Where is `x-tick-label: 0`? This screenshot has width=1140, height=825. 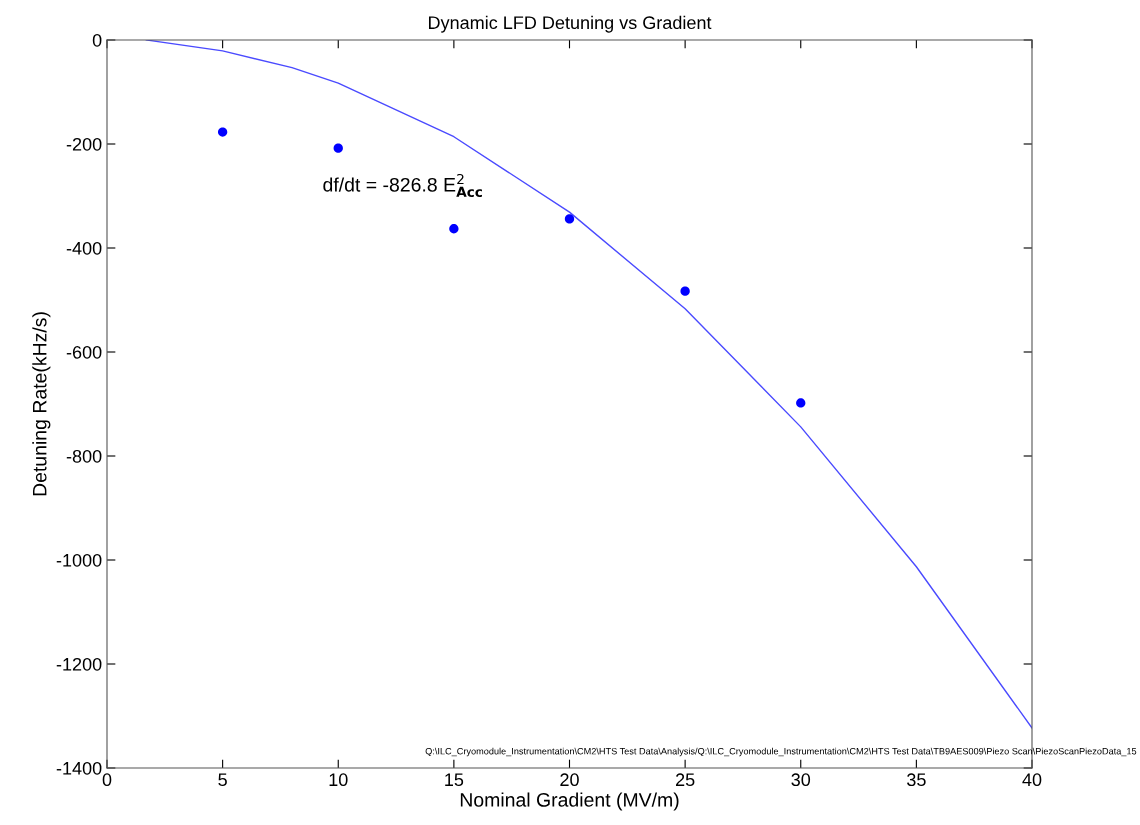 x-tick-label: 0 is located at coordinates (107, 780).